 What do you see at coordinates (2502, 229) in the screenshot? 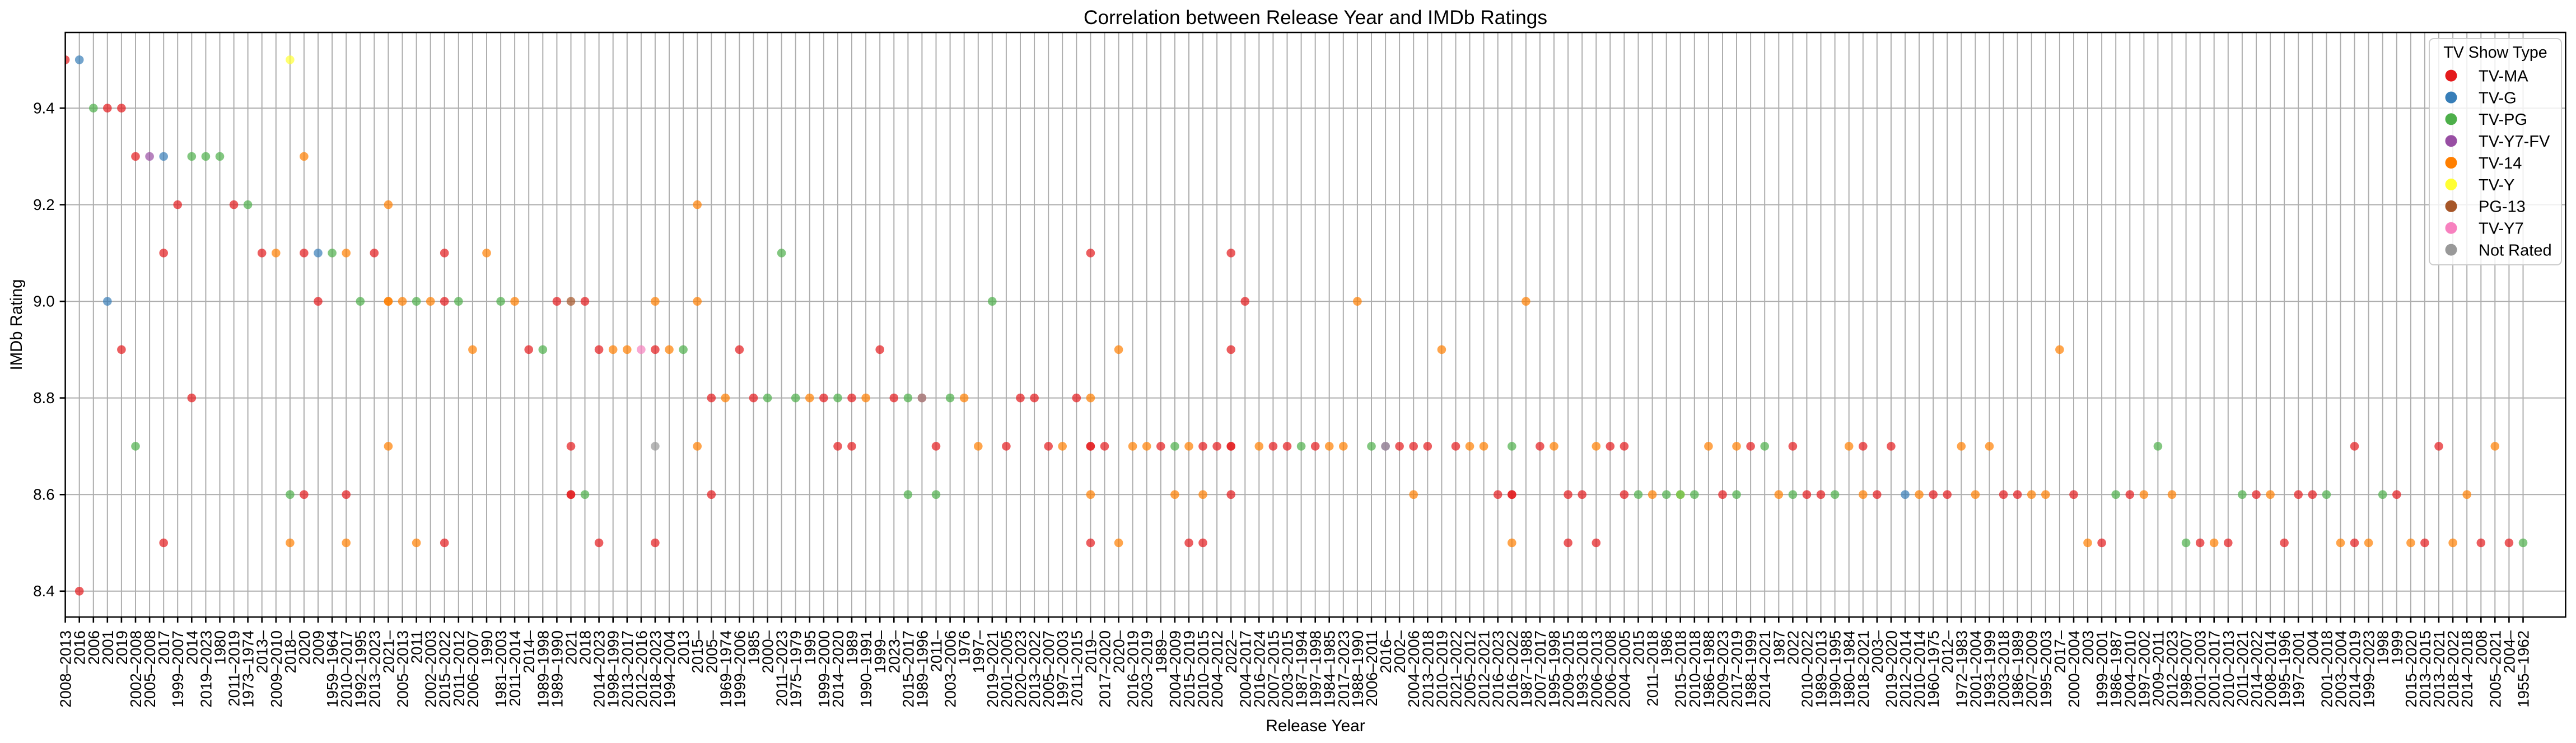
I see `svg-text: TV-Y7` at bounding box center [2502, 229].